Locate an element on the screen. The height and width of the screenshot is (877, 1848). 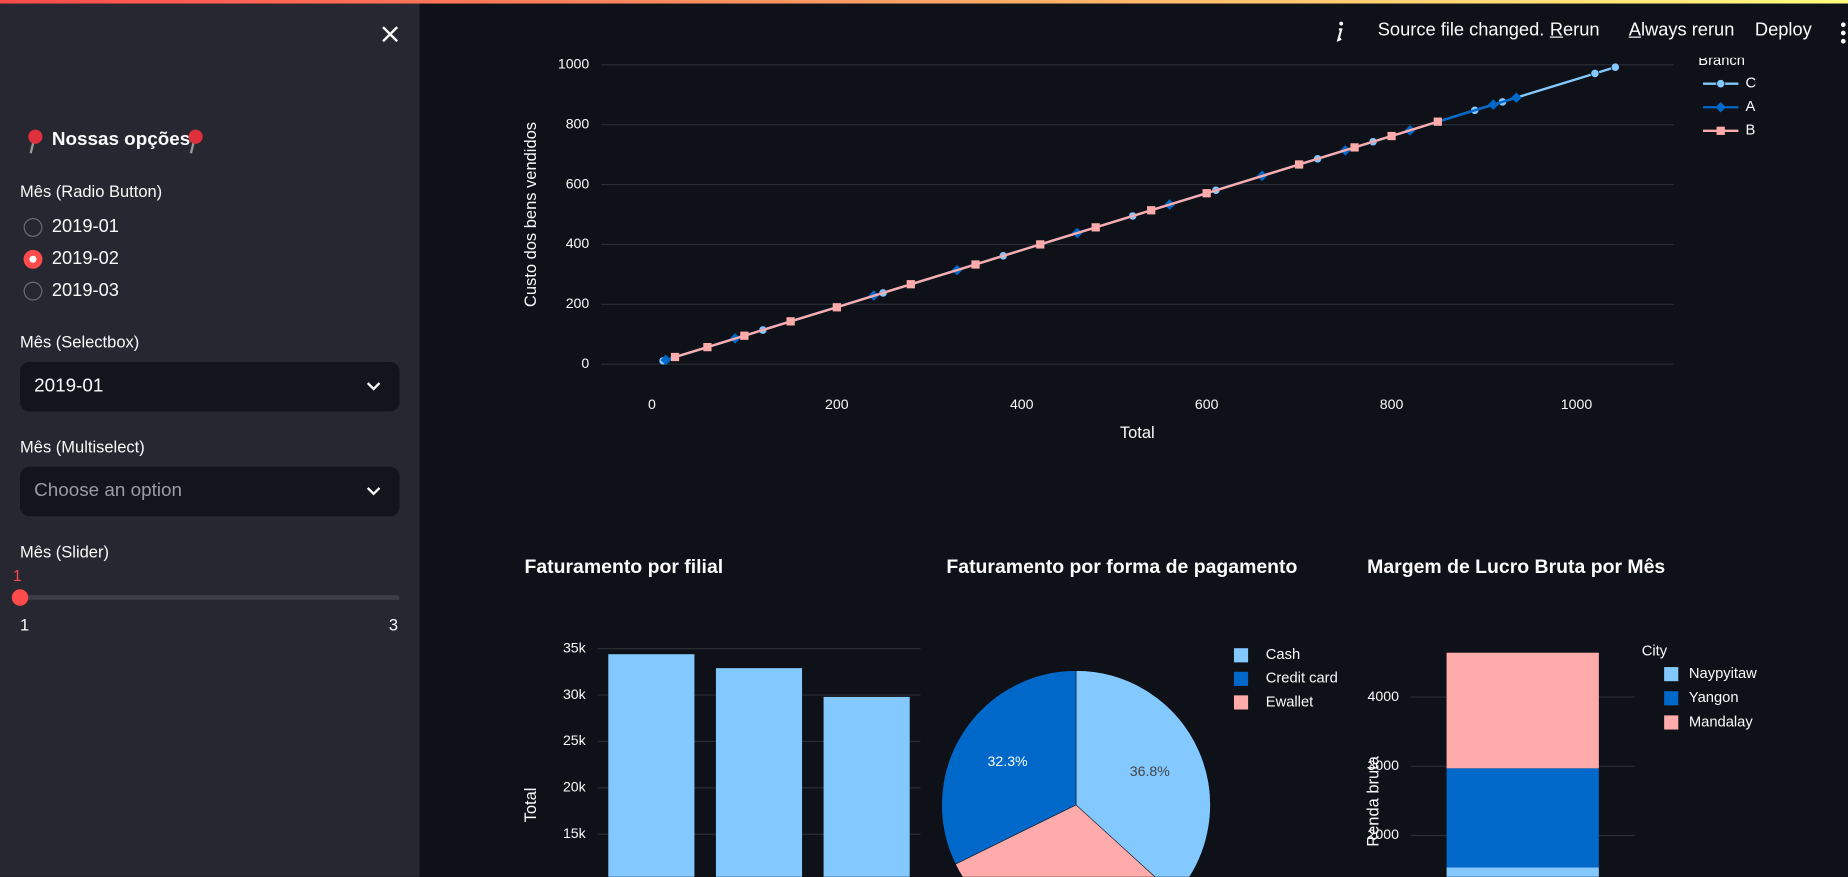
slice-label: 31% is located at coordinates (1065, 876).